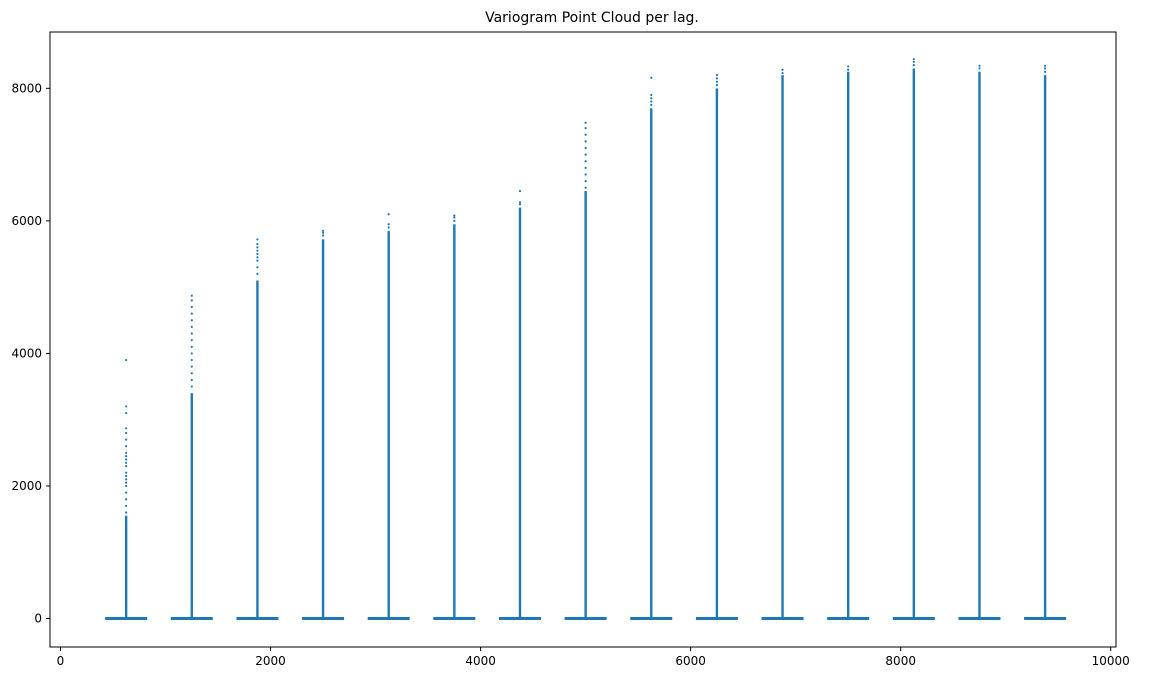  Describe the element at coordinates (690, 661) in the screenshot. I see `x-tick-label: 6000` at that location.